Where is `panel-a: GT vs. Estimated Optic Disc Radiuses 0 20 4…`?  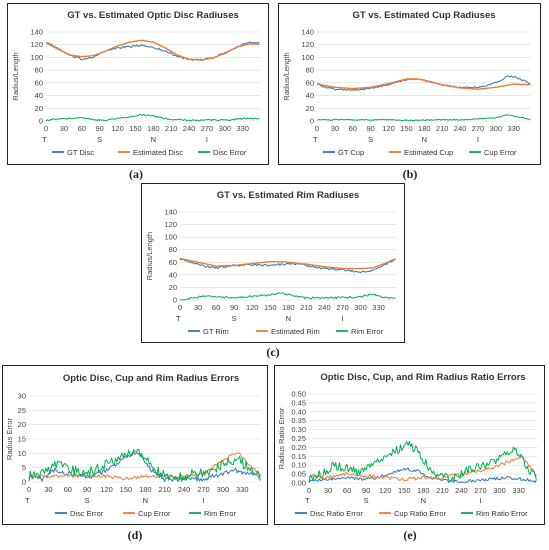
panel-a: GT vs. Estimated Optic Disc Radiuses 0 20 4… is located at coordinates (138, 84).